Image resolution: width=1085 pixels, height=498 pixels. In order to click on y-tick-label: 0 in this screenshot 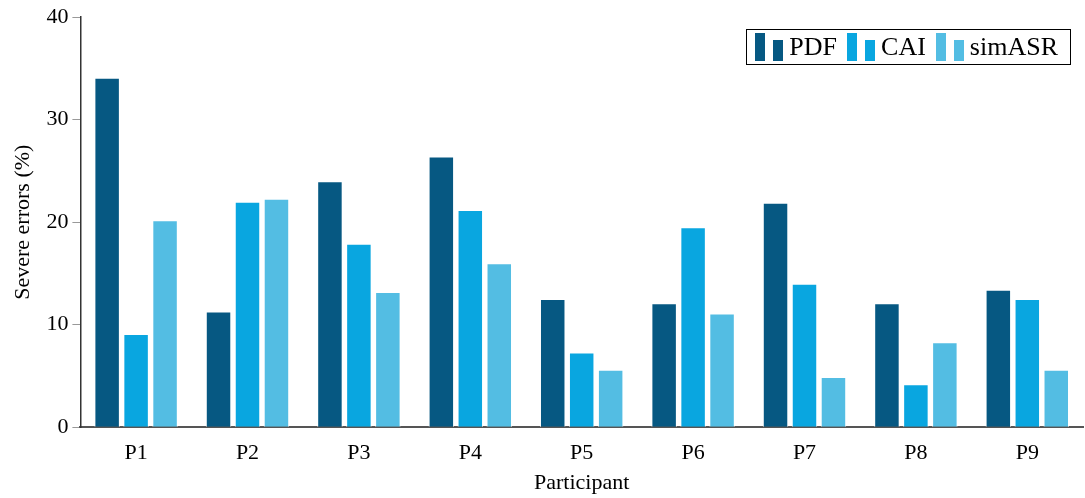, I will do `click(63, 425)`.